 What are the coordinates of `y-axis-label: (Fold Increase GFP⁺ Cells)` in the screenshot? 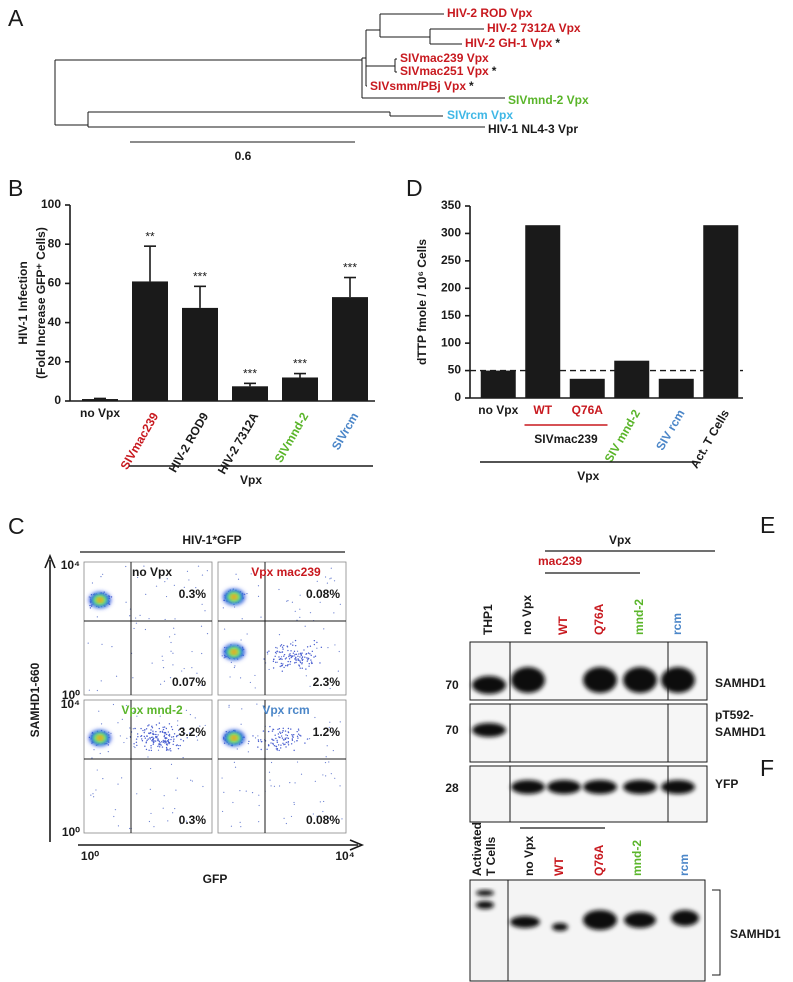 It's located at (41, 303).